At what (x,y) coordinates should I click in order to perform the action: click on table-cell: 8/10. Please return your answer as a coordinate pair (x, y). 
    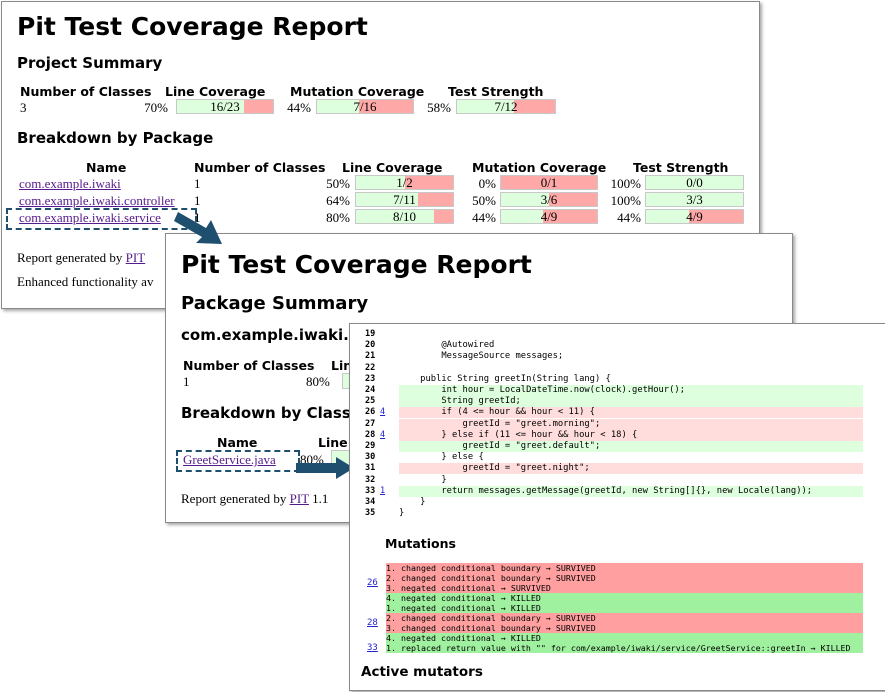
    Looking at the image, I should click on (404, 216).